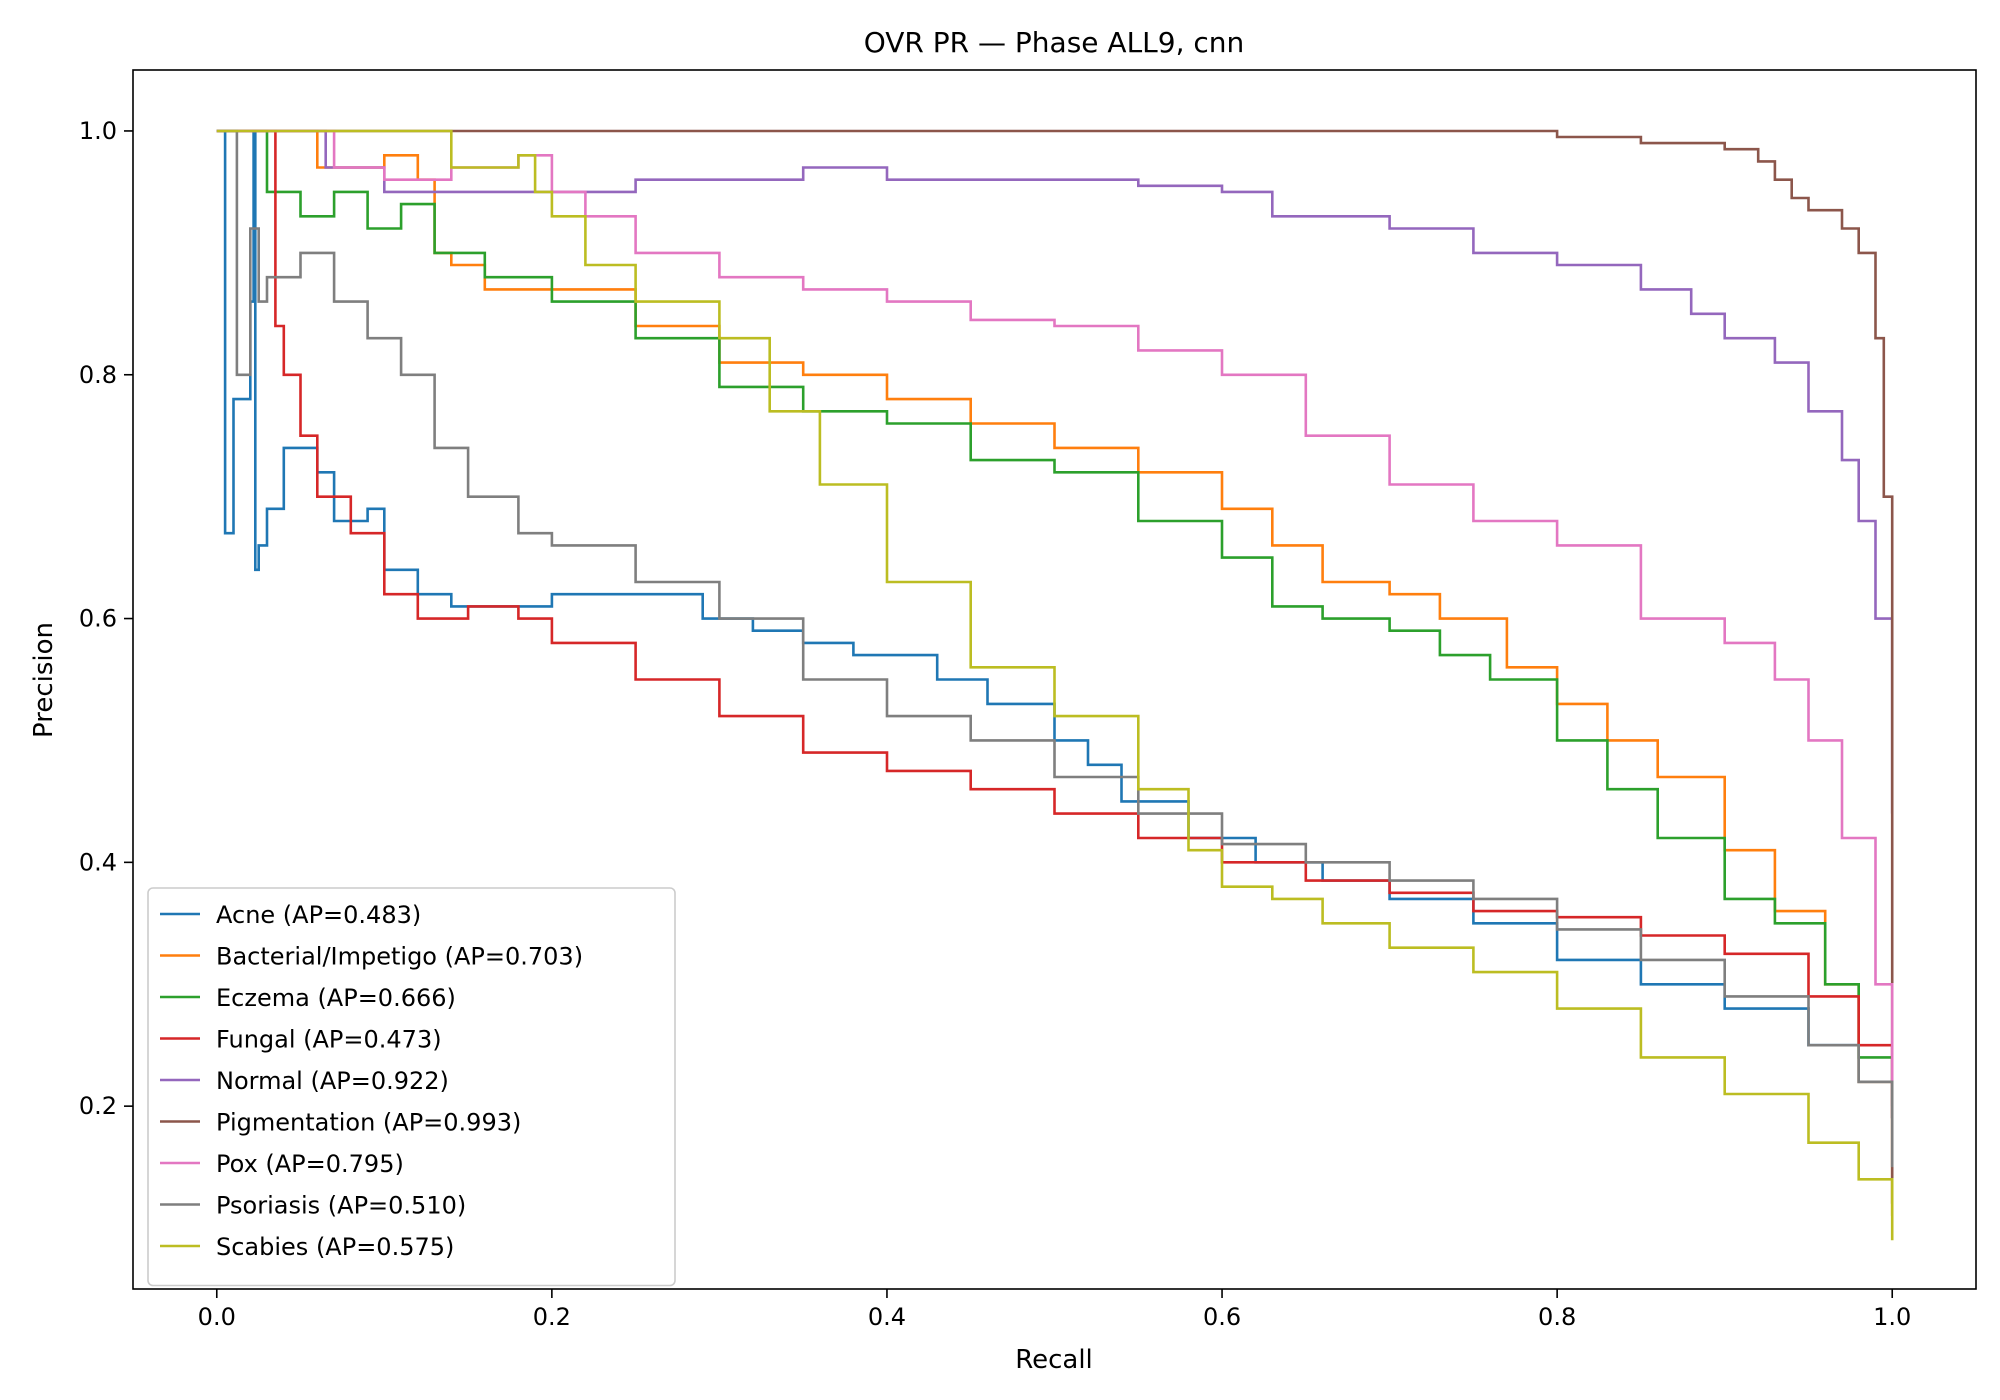 This screenshot has height=1400, width=2000. I want to click on legend-label: Eczema (AP=0.666), so click(336, 998).